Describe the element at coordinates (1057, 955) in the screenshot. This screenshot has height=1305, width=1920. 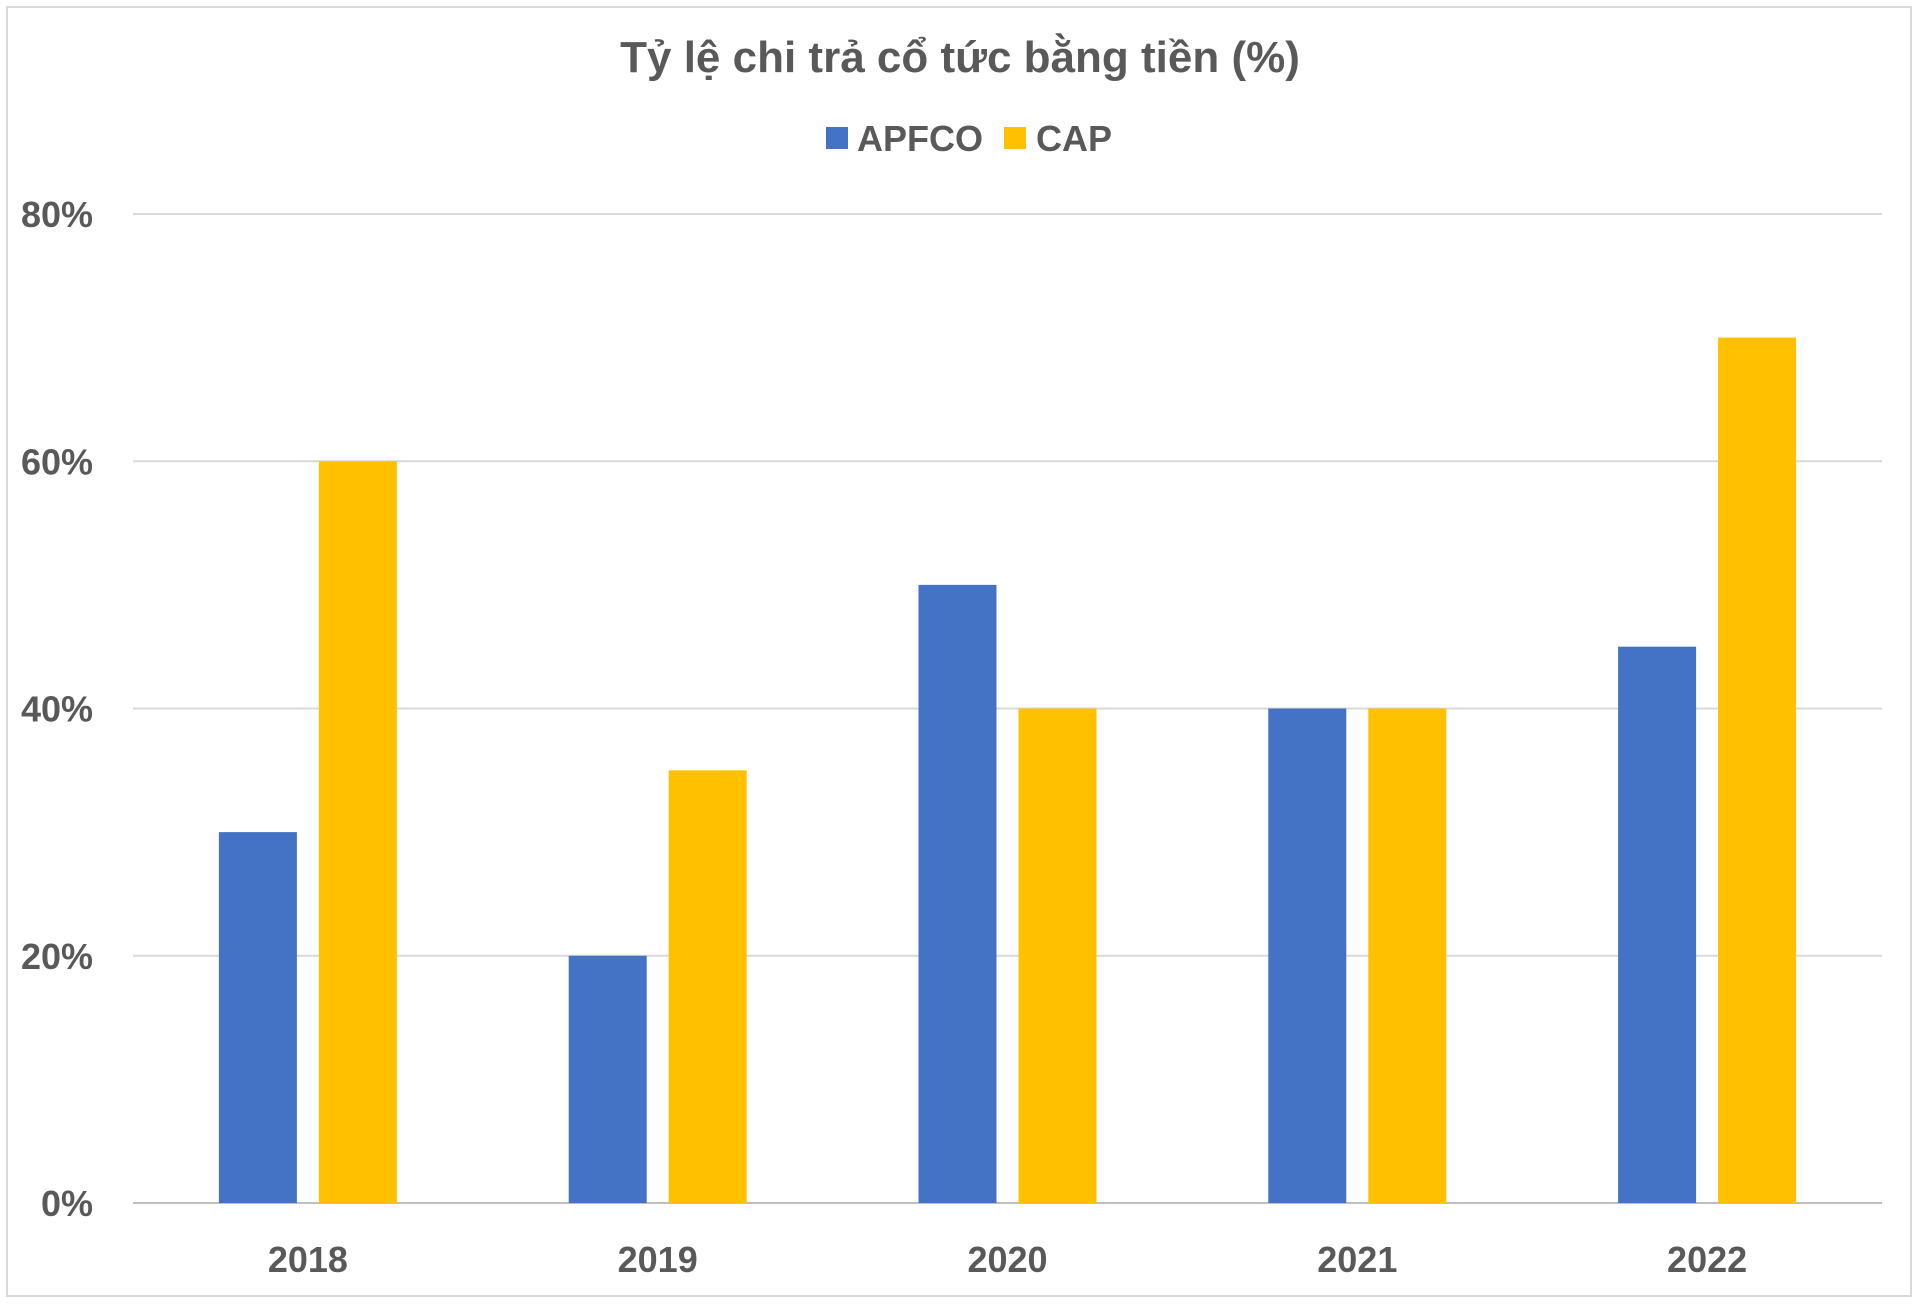
I see `bar-cap-2020` at that location.